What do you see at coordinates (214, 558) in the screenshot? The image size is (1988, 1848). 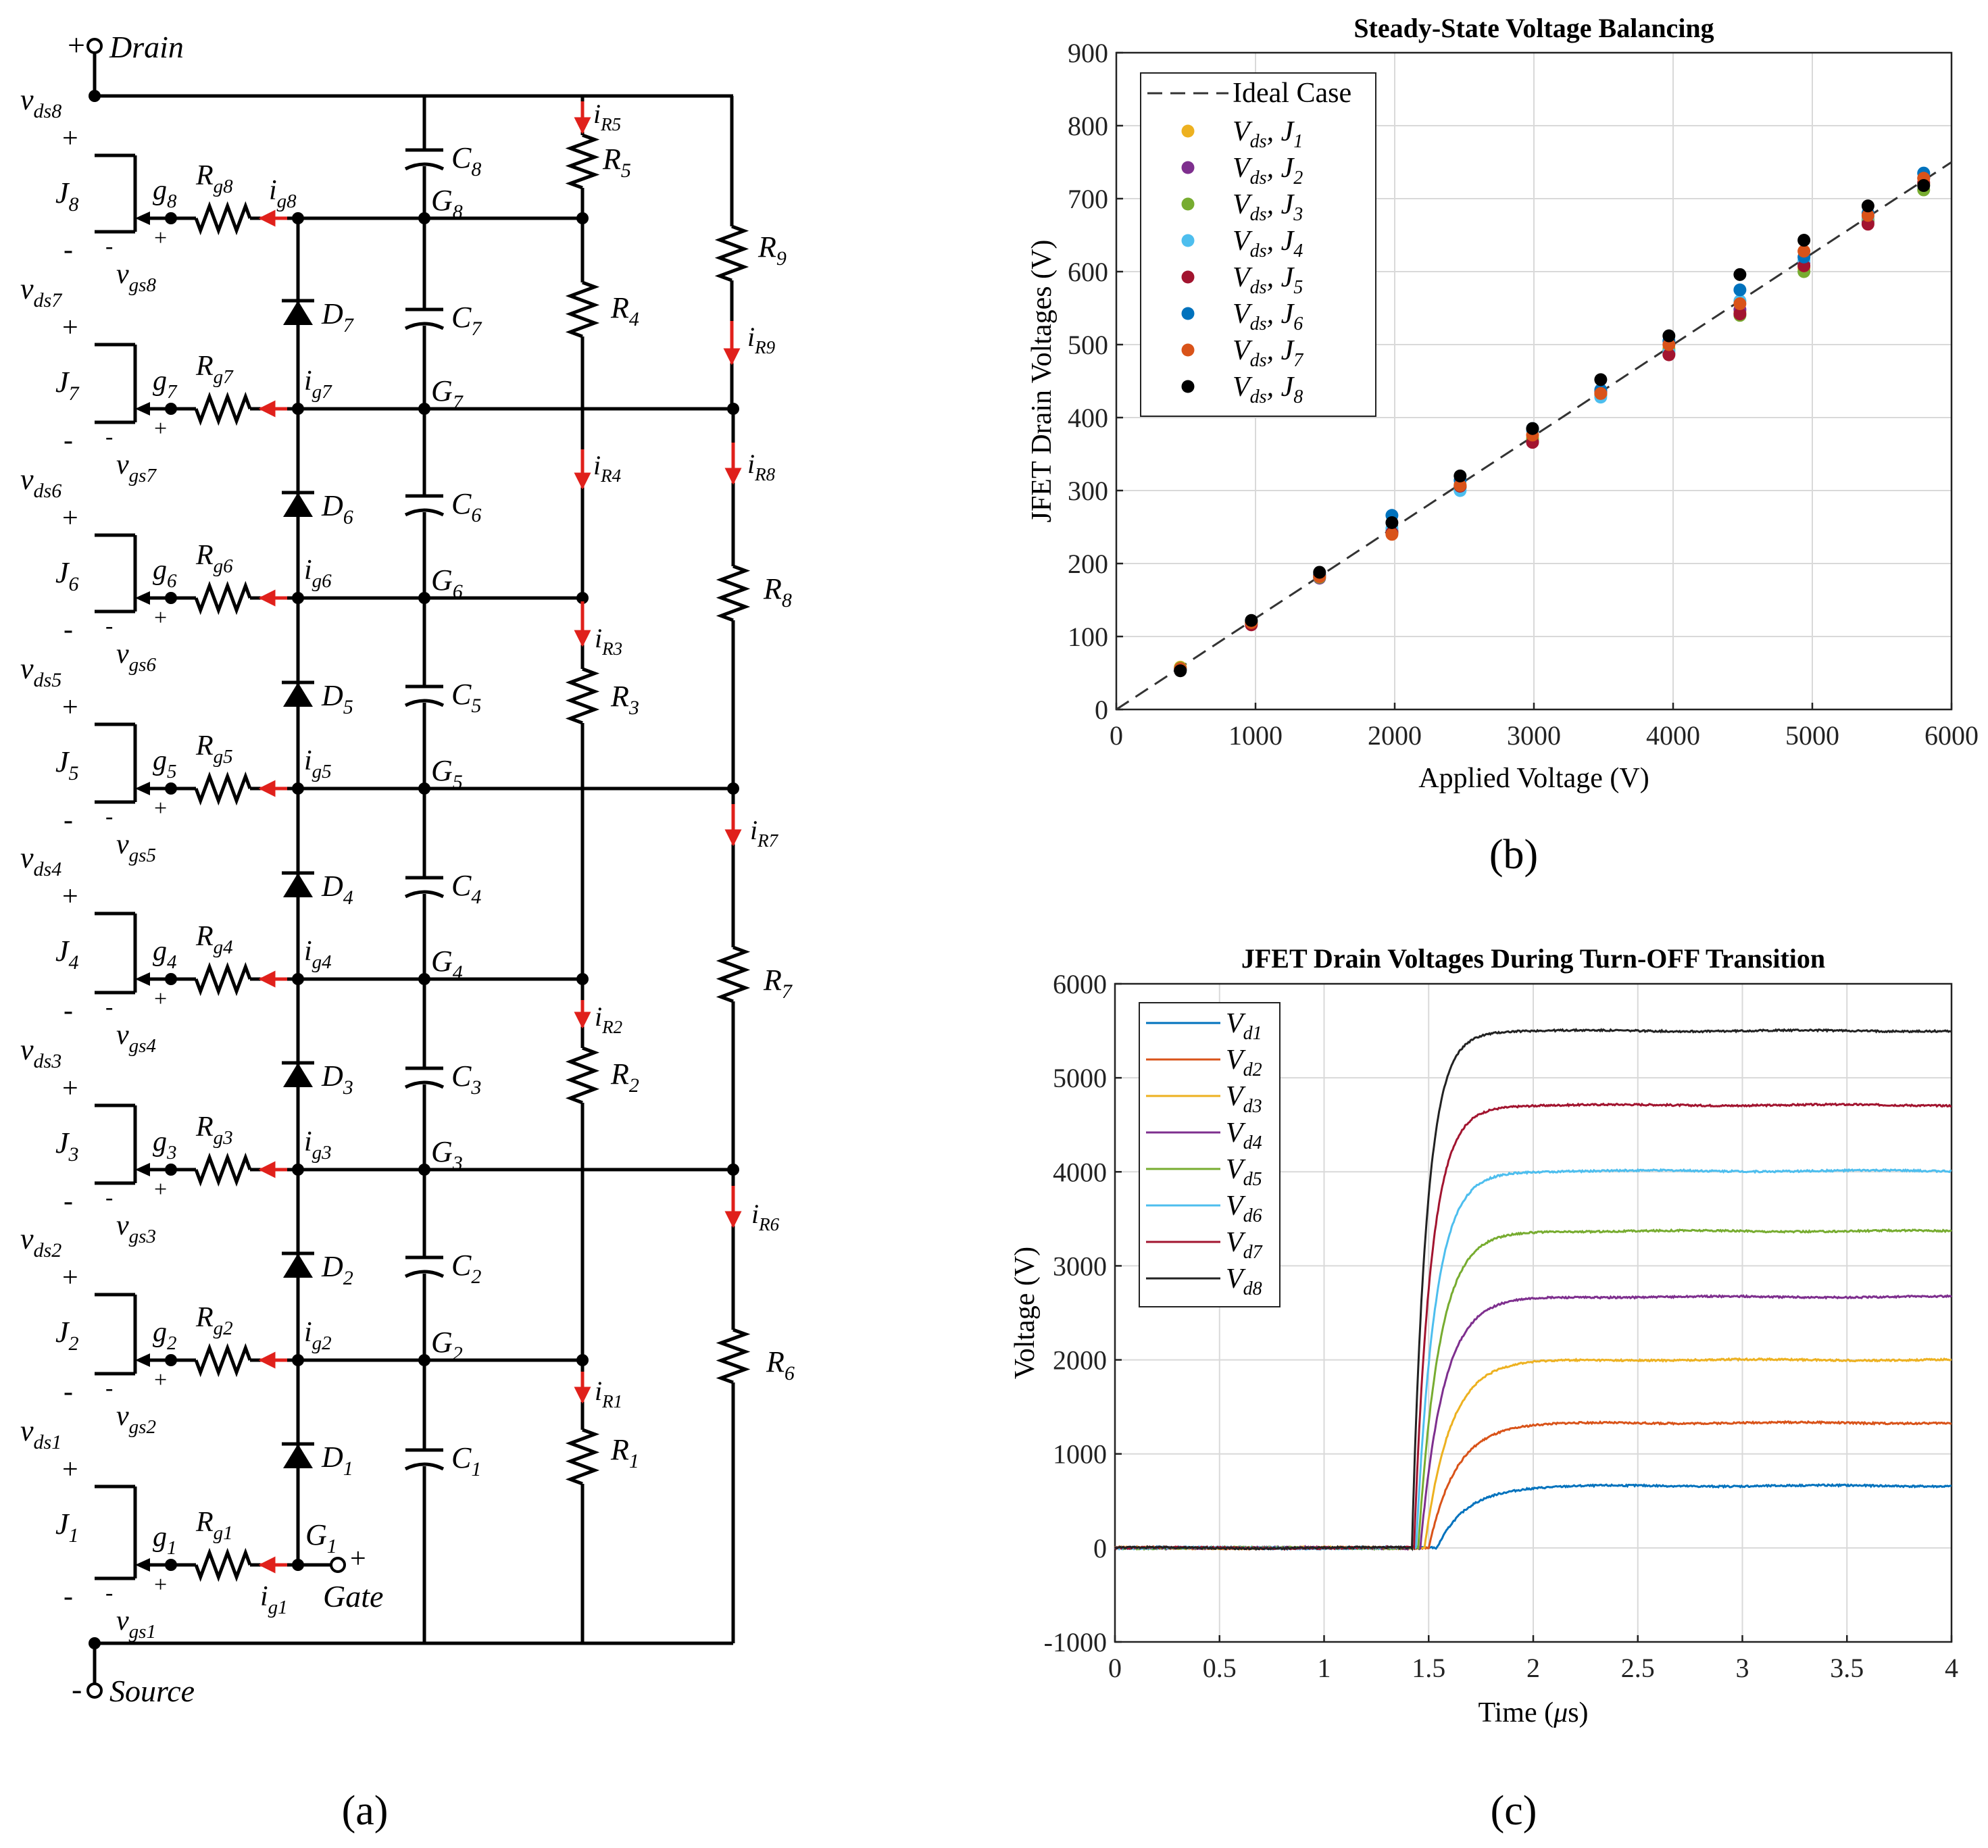 I see `rg-label-6: Rg6` at bounding box center [214, 558].